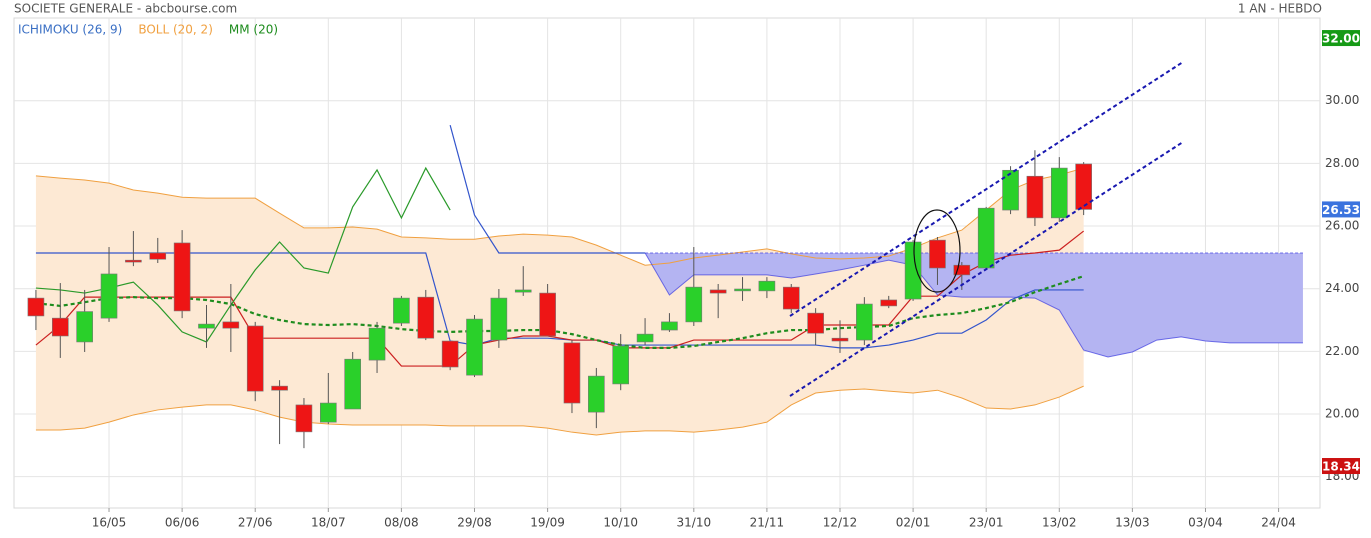 This screenshot has height=538, width=1371. What do you see at coordinates (1342, 226) in the screenshot?
I see `y-tick-label: 26.00` at bounding box center [1342, 226].